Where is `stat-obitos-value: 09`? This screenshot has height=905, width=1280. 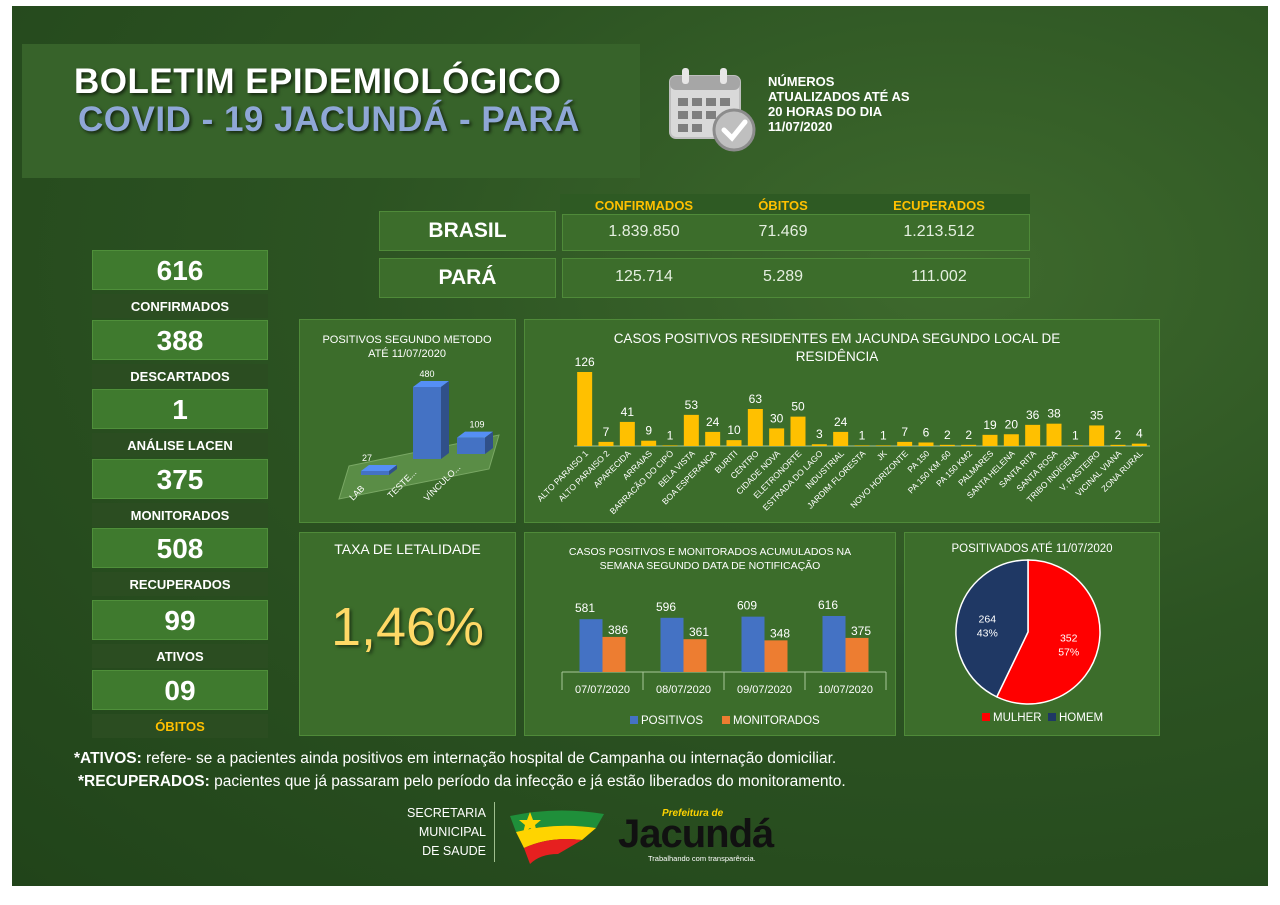
stat-obitos-value: 09 is located at coordinates (180, 690).